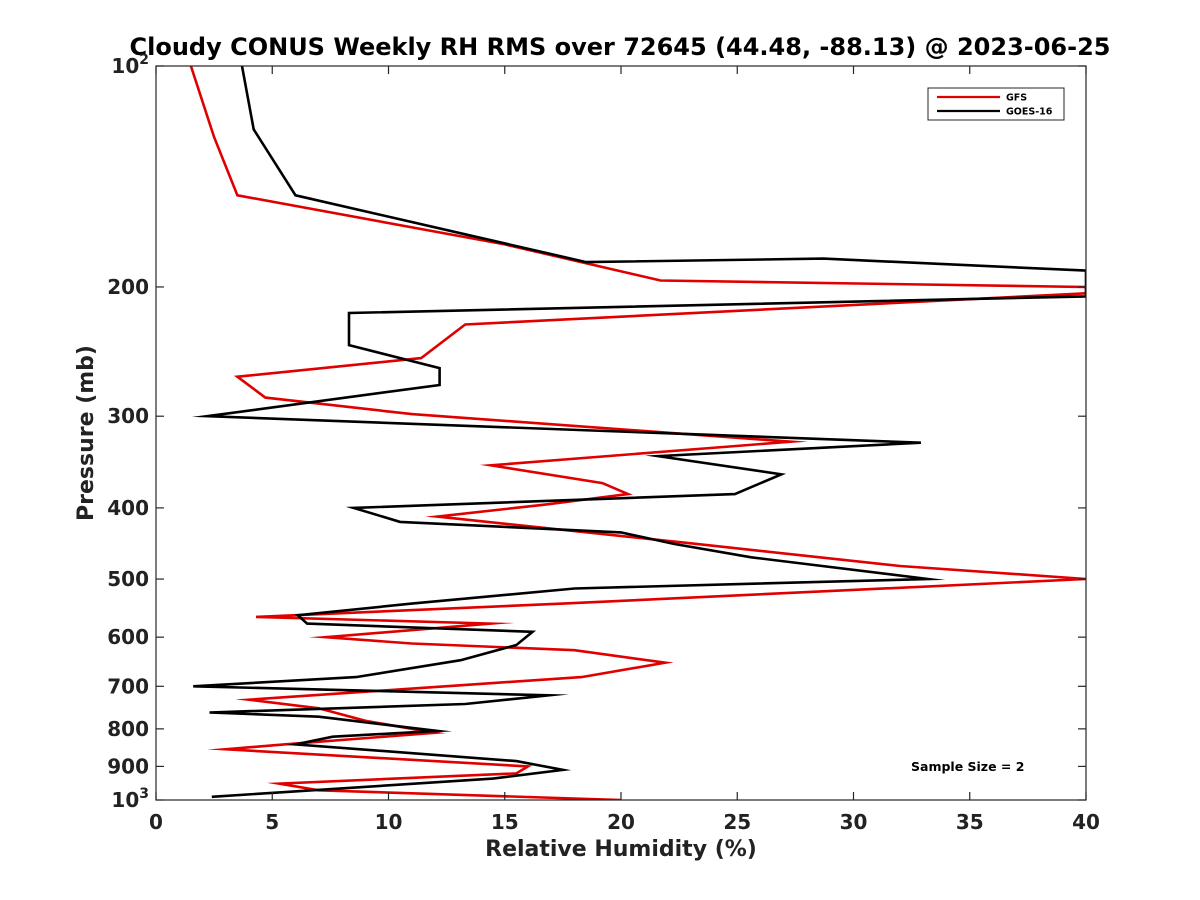  Describe the element at coordinates (128, 579) in the screenshot. I see `y-tick-label: 500` at that location.